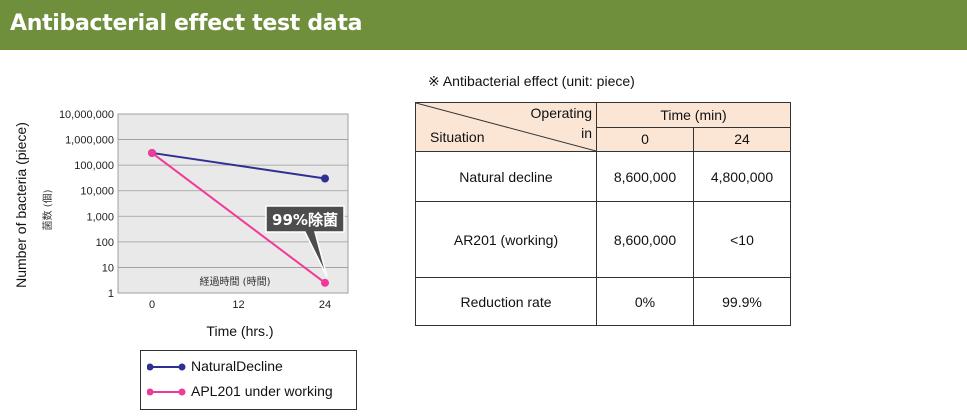  I want to click on series-line-natural-decline, so click(238, 165).